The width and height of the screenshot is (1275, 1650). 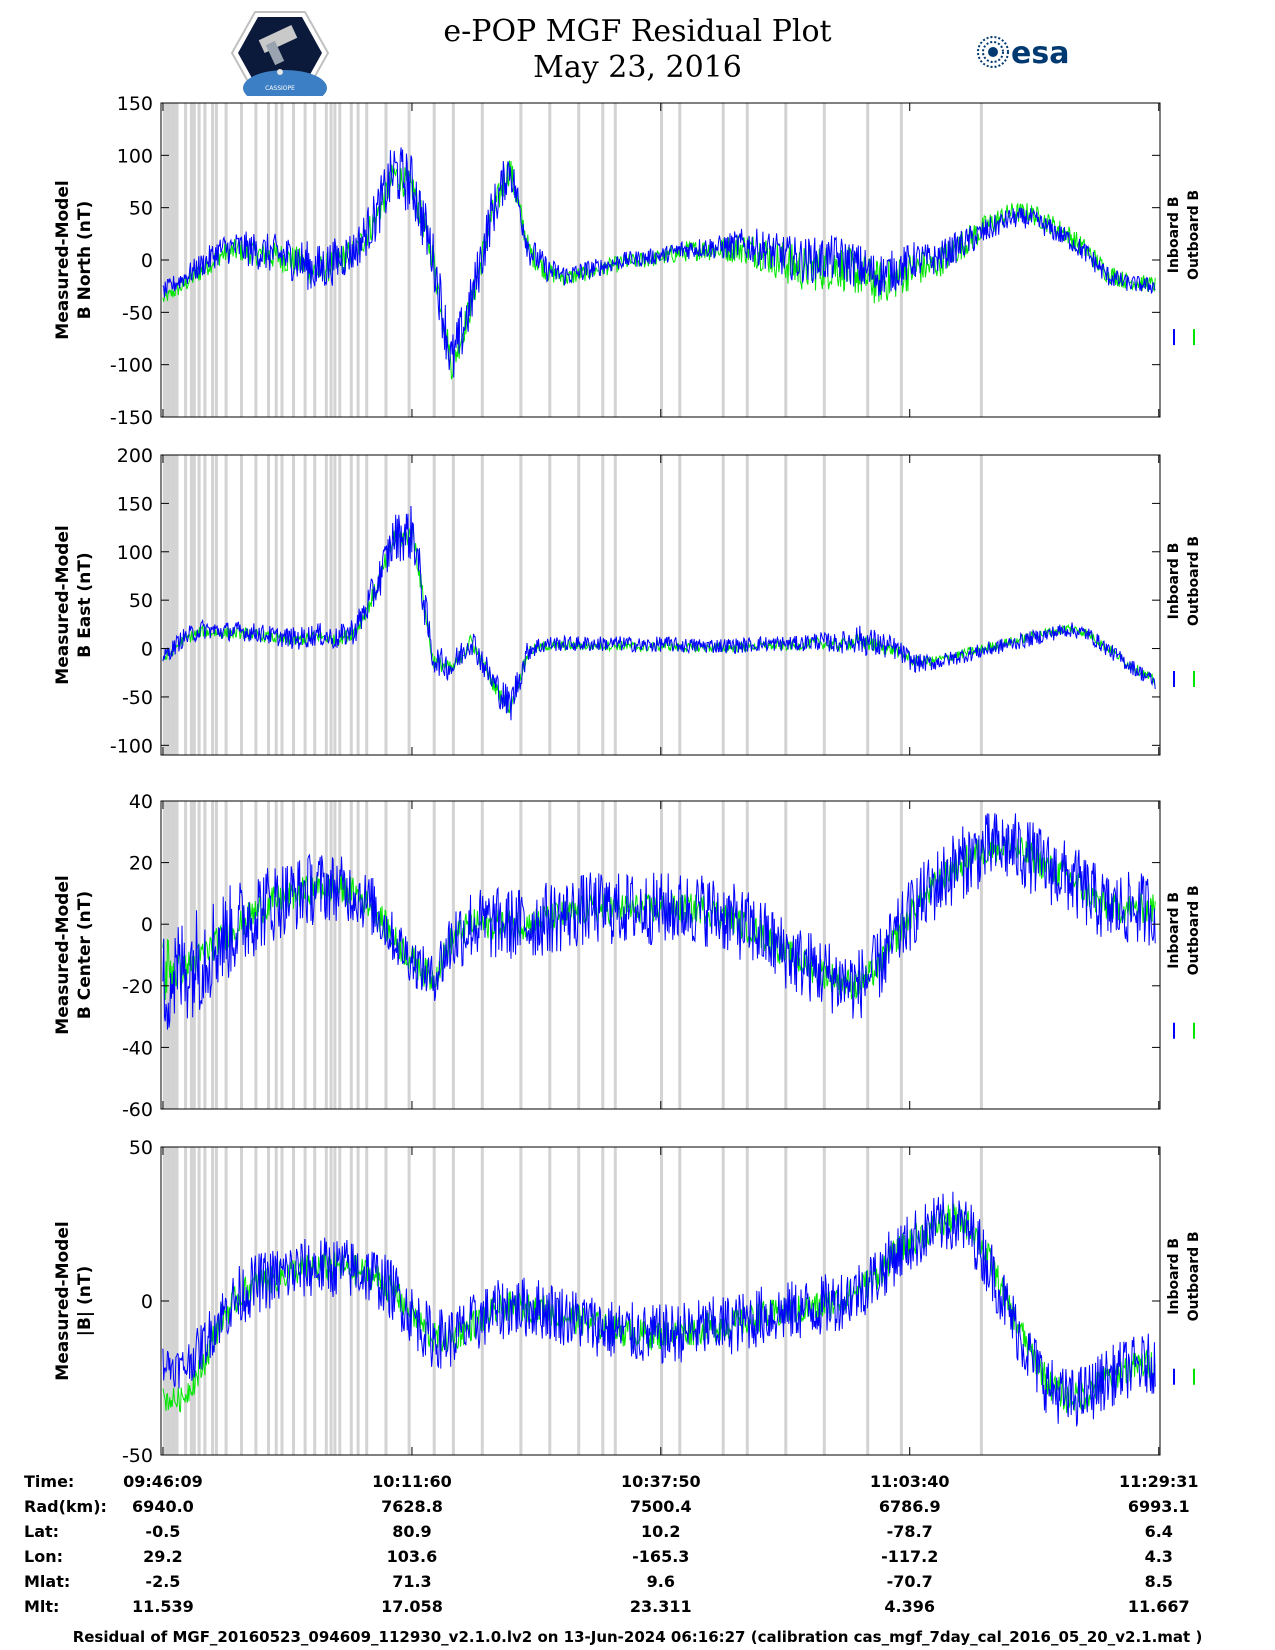 What do you see at coordinates (1023, 53) in the screenshot?
I see `esa-logo: esa` at bounding box center [1023, 53].